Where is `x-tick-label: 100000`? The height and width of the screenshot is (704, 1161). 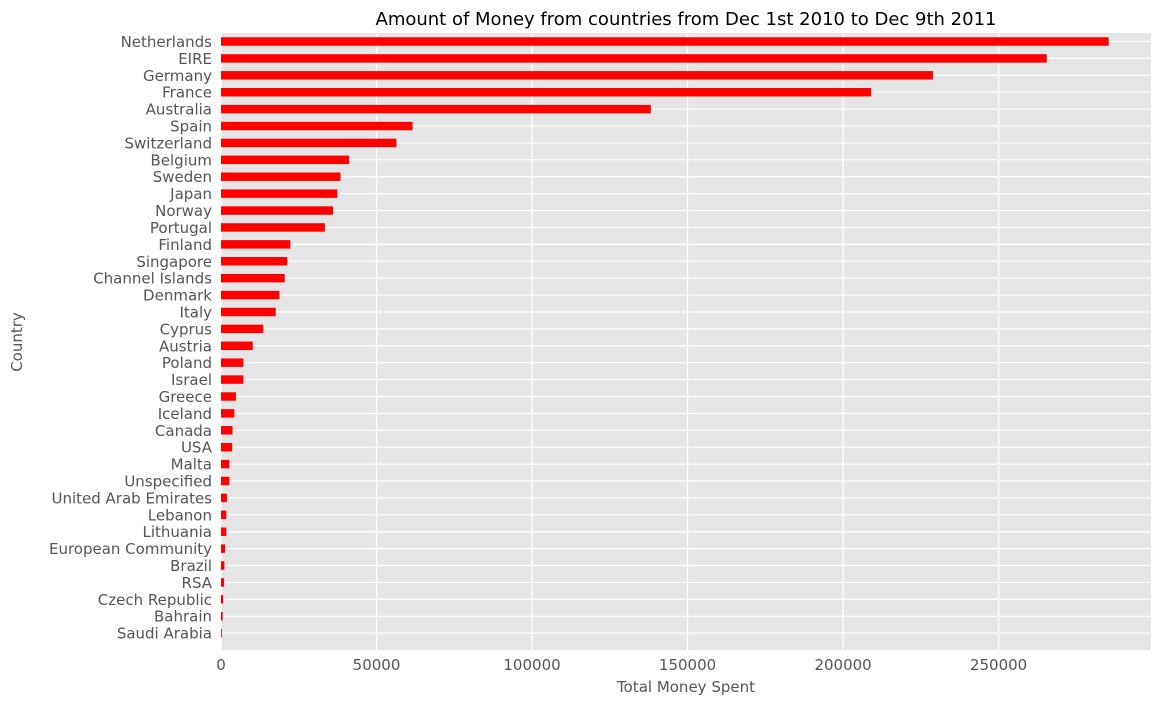 x-tick-label: 100000 is located at coordinates (531, 665).